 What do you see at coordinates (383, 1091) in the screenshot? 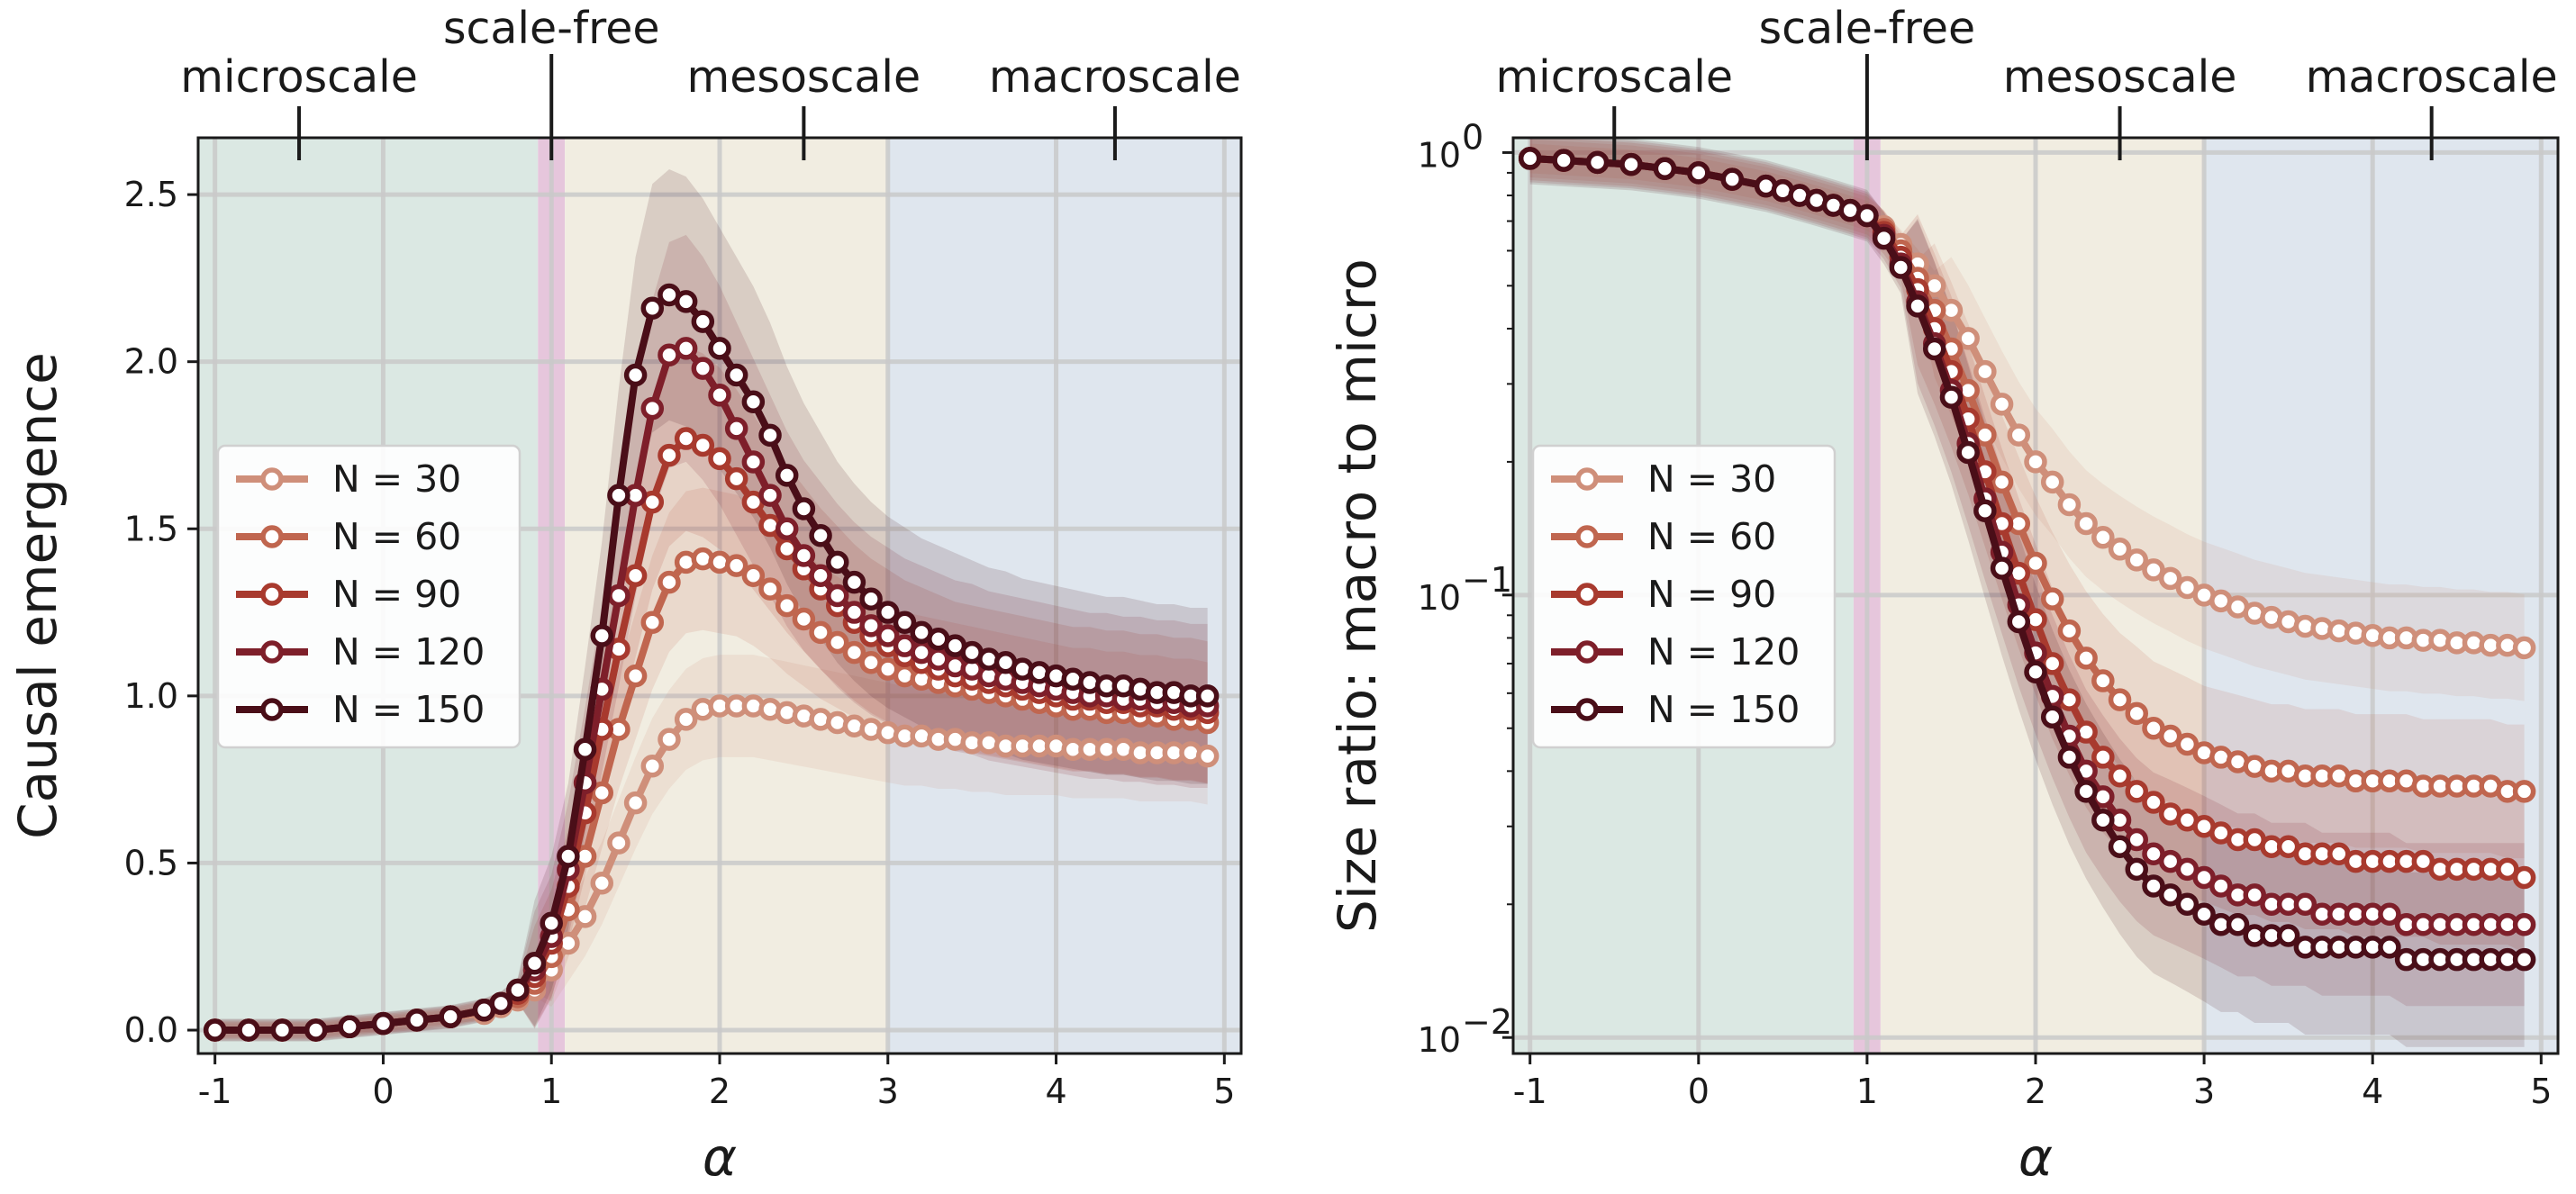
I see `x-tick-label: 0` at bounding box center [383, 1091].